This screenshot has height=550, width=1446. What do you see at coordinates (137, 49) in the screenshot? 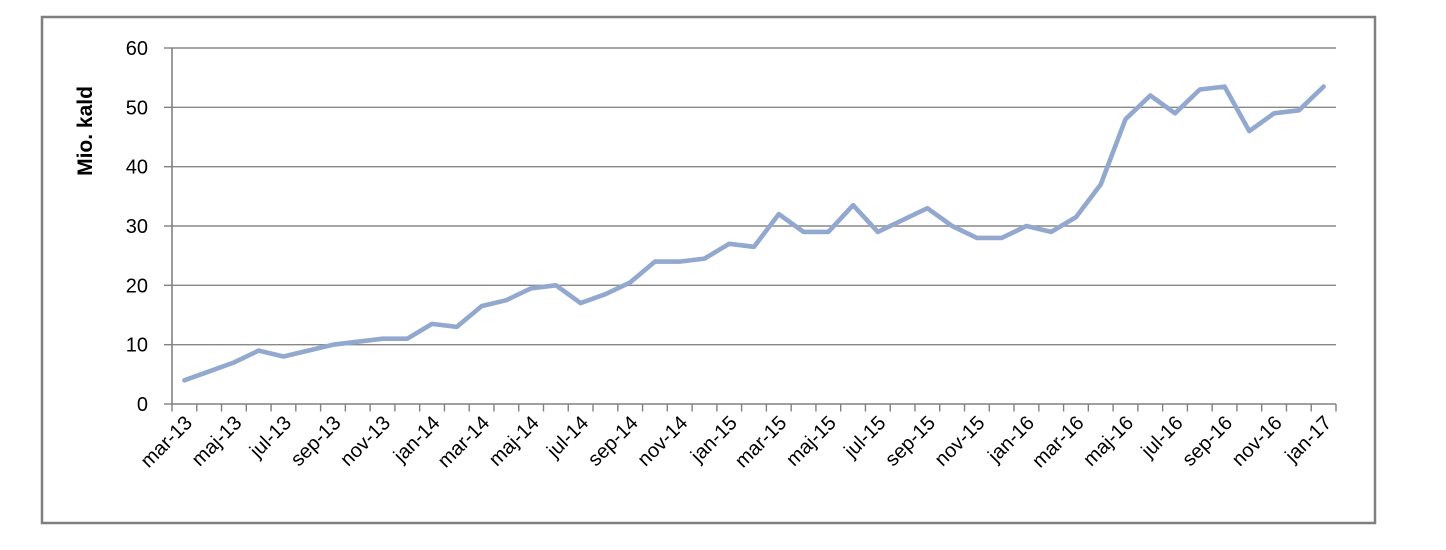
I see `y-tick-label: 60` at bounding box center [137, 49].